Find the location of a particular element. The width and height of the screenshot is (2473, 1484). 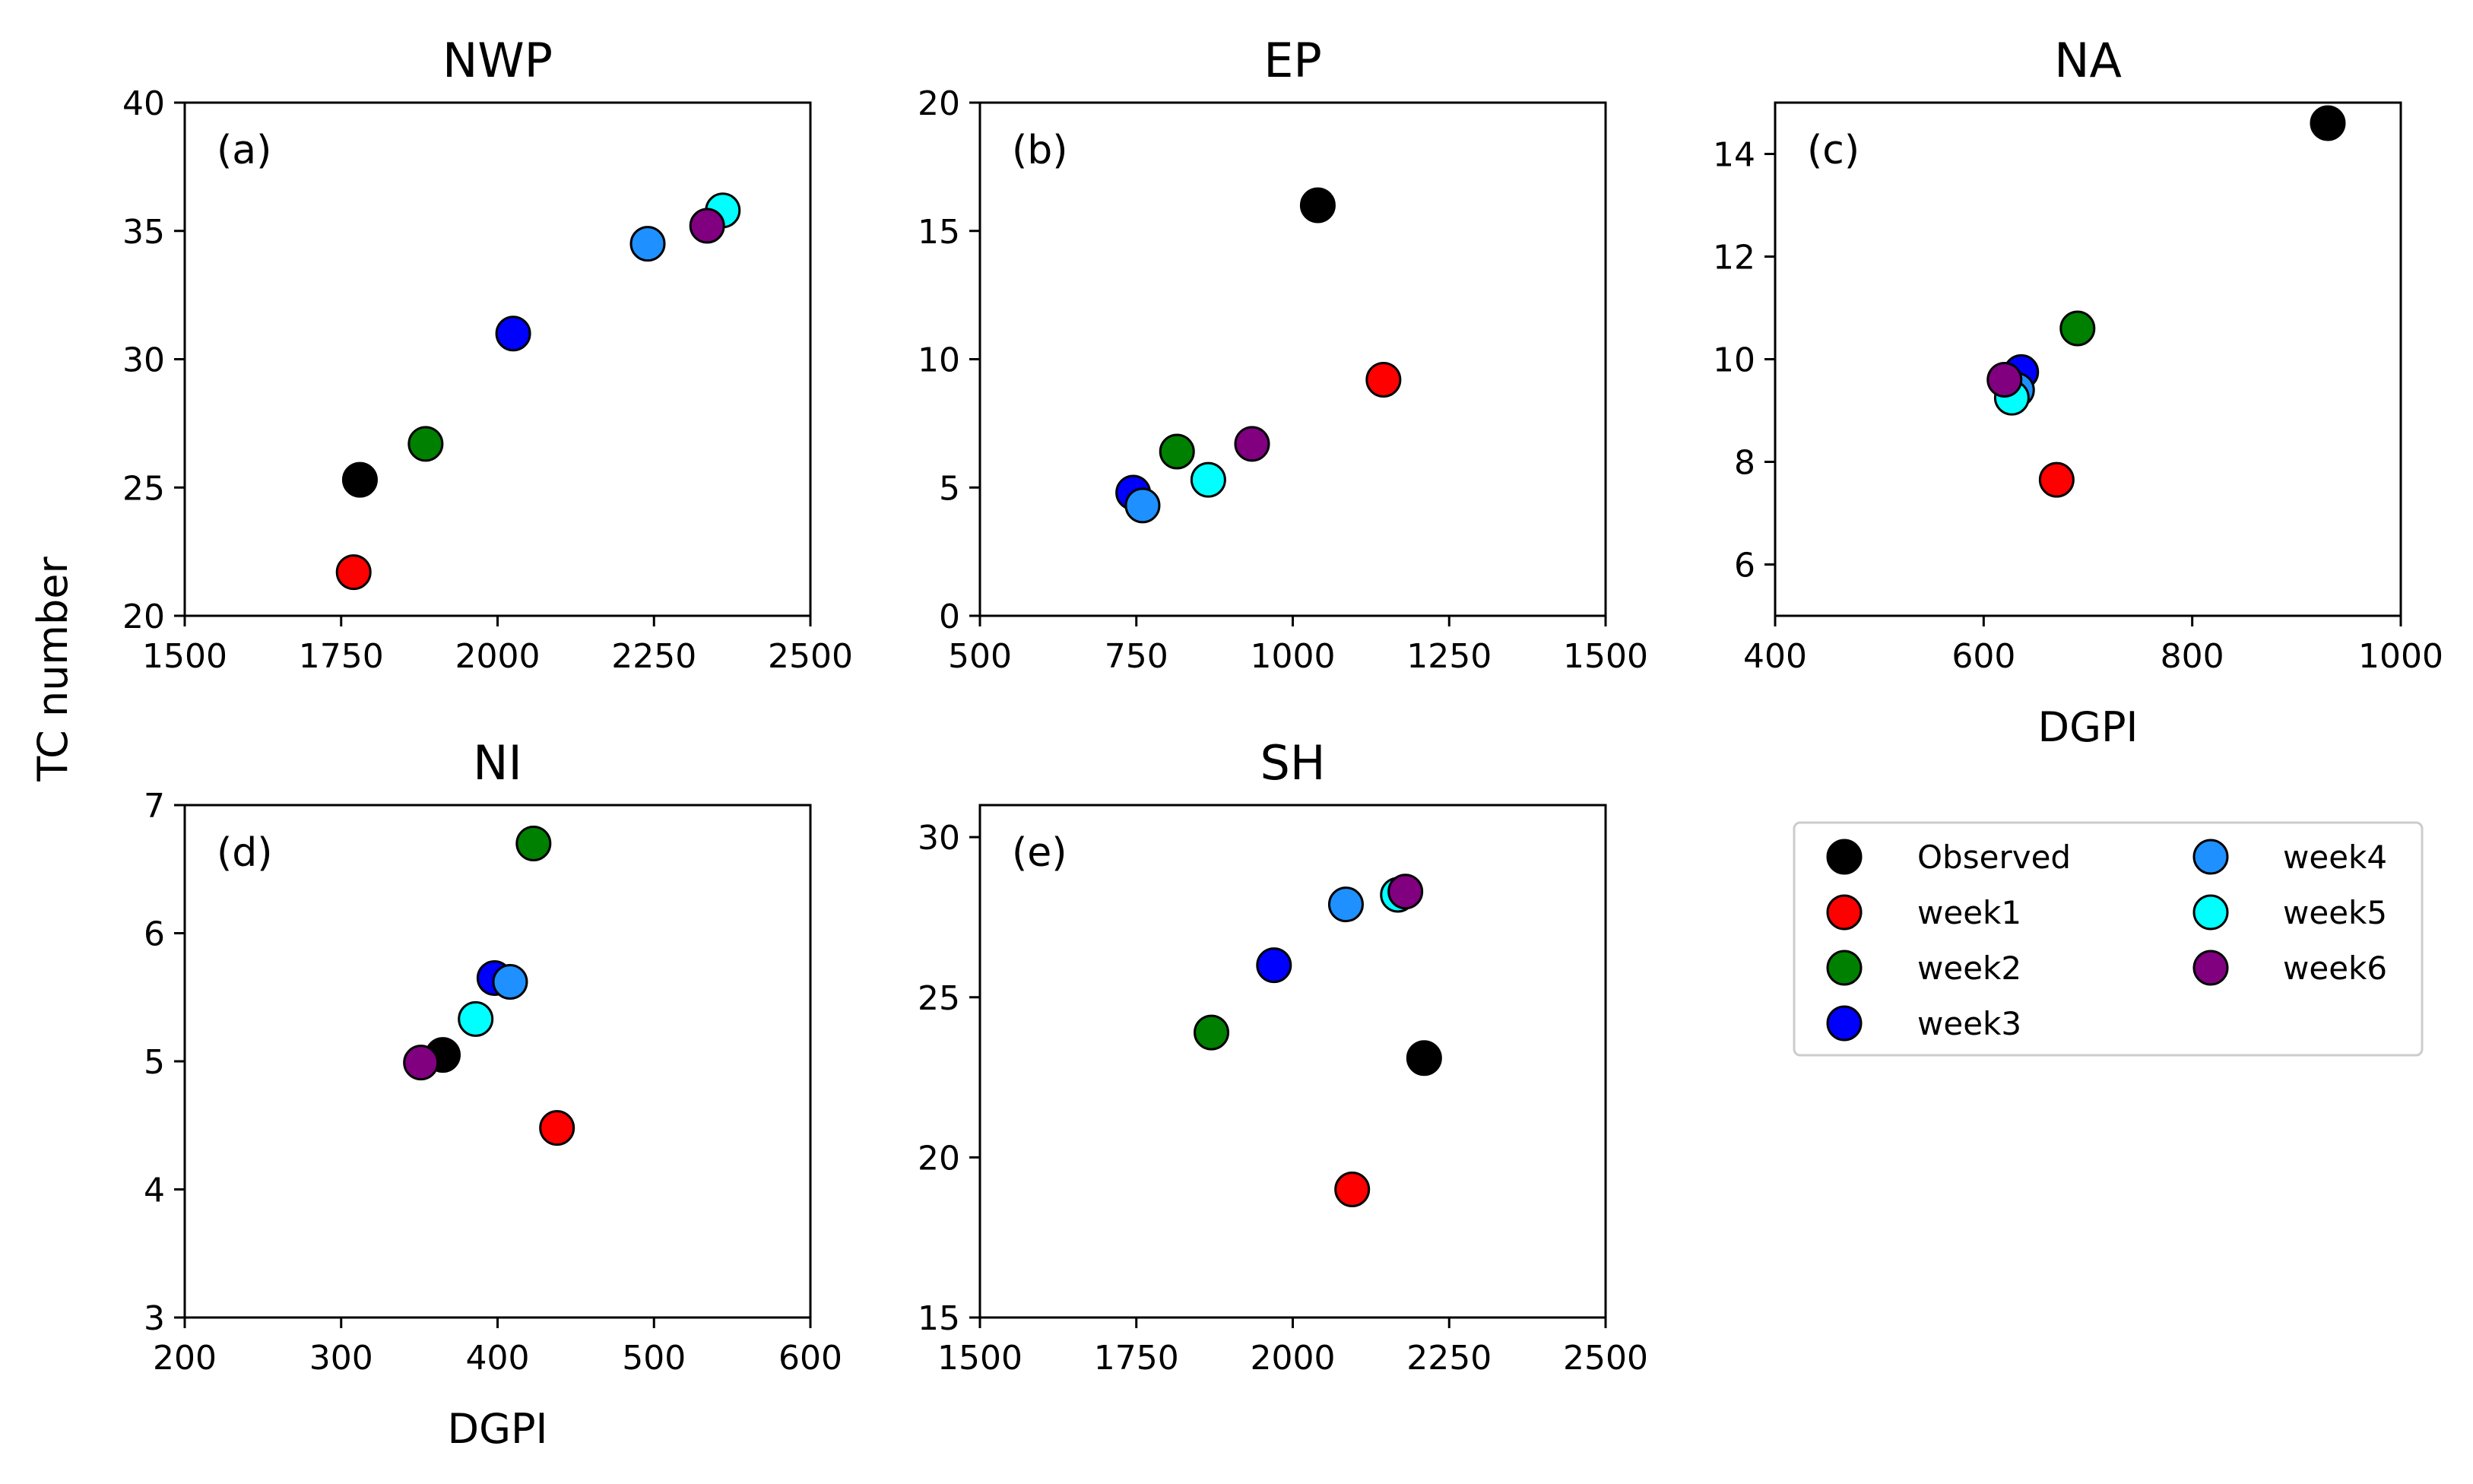

x-tick-label: 200 is located at coordinates (185, 1358).